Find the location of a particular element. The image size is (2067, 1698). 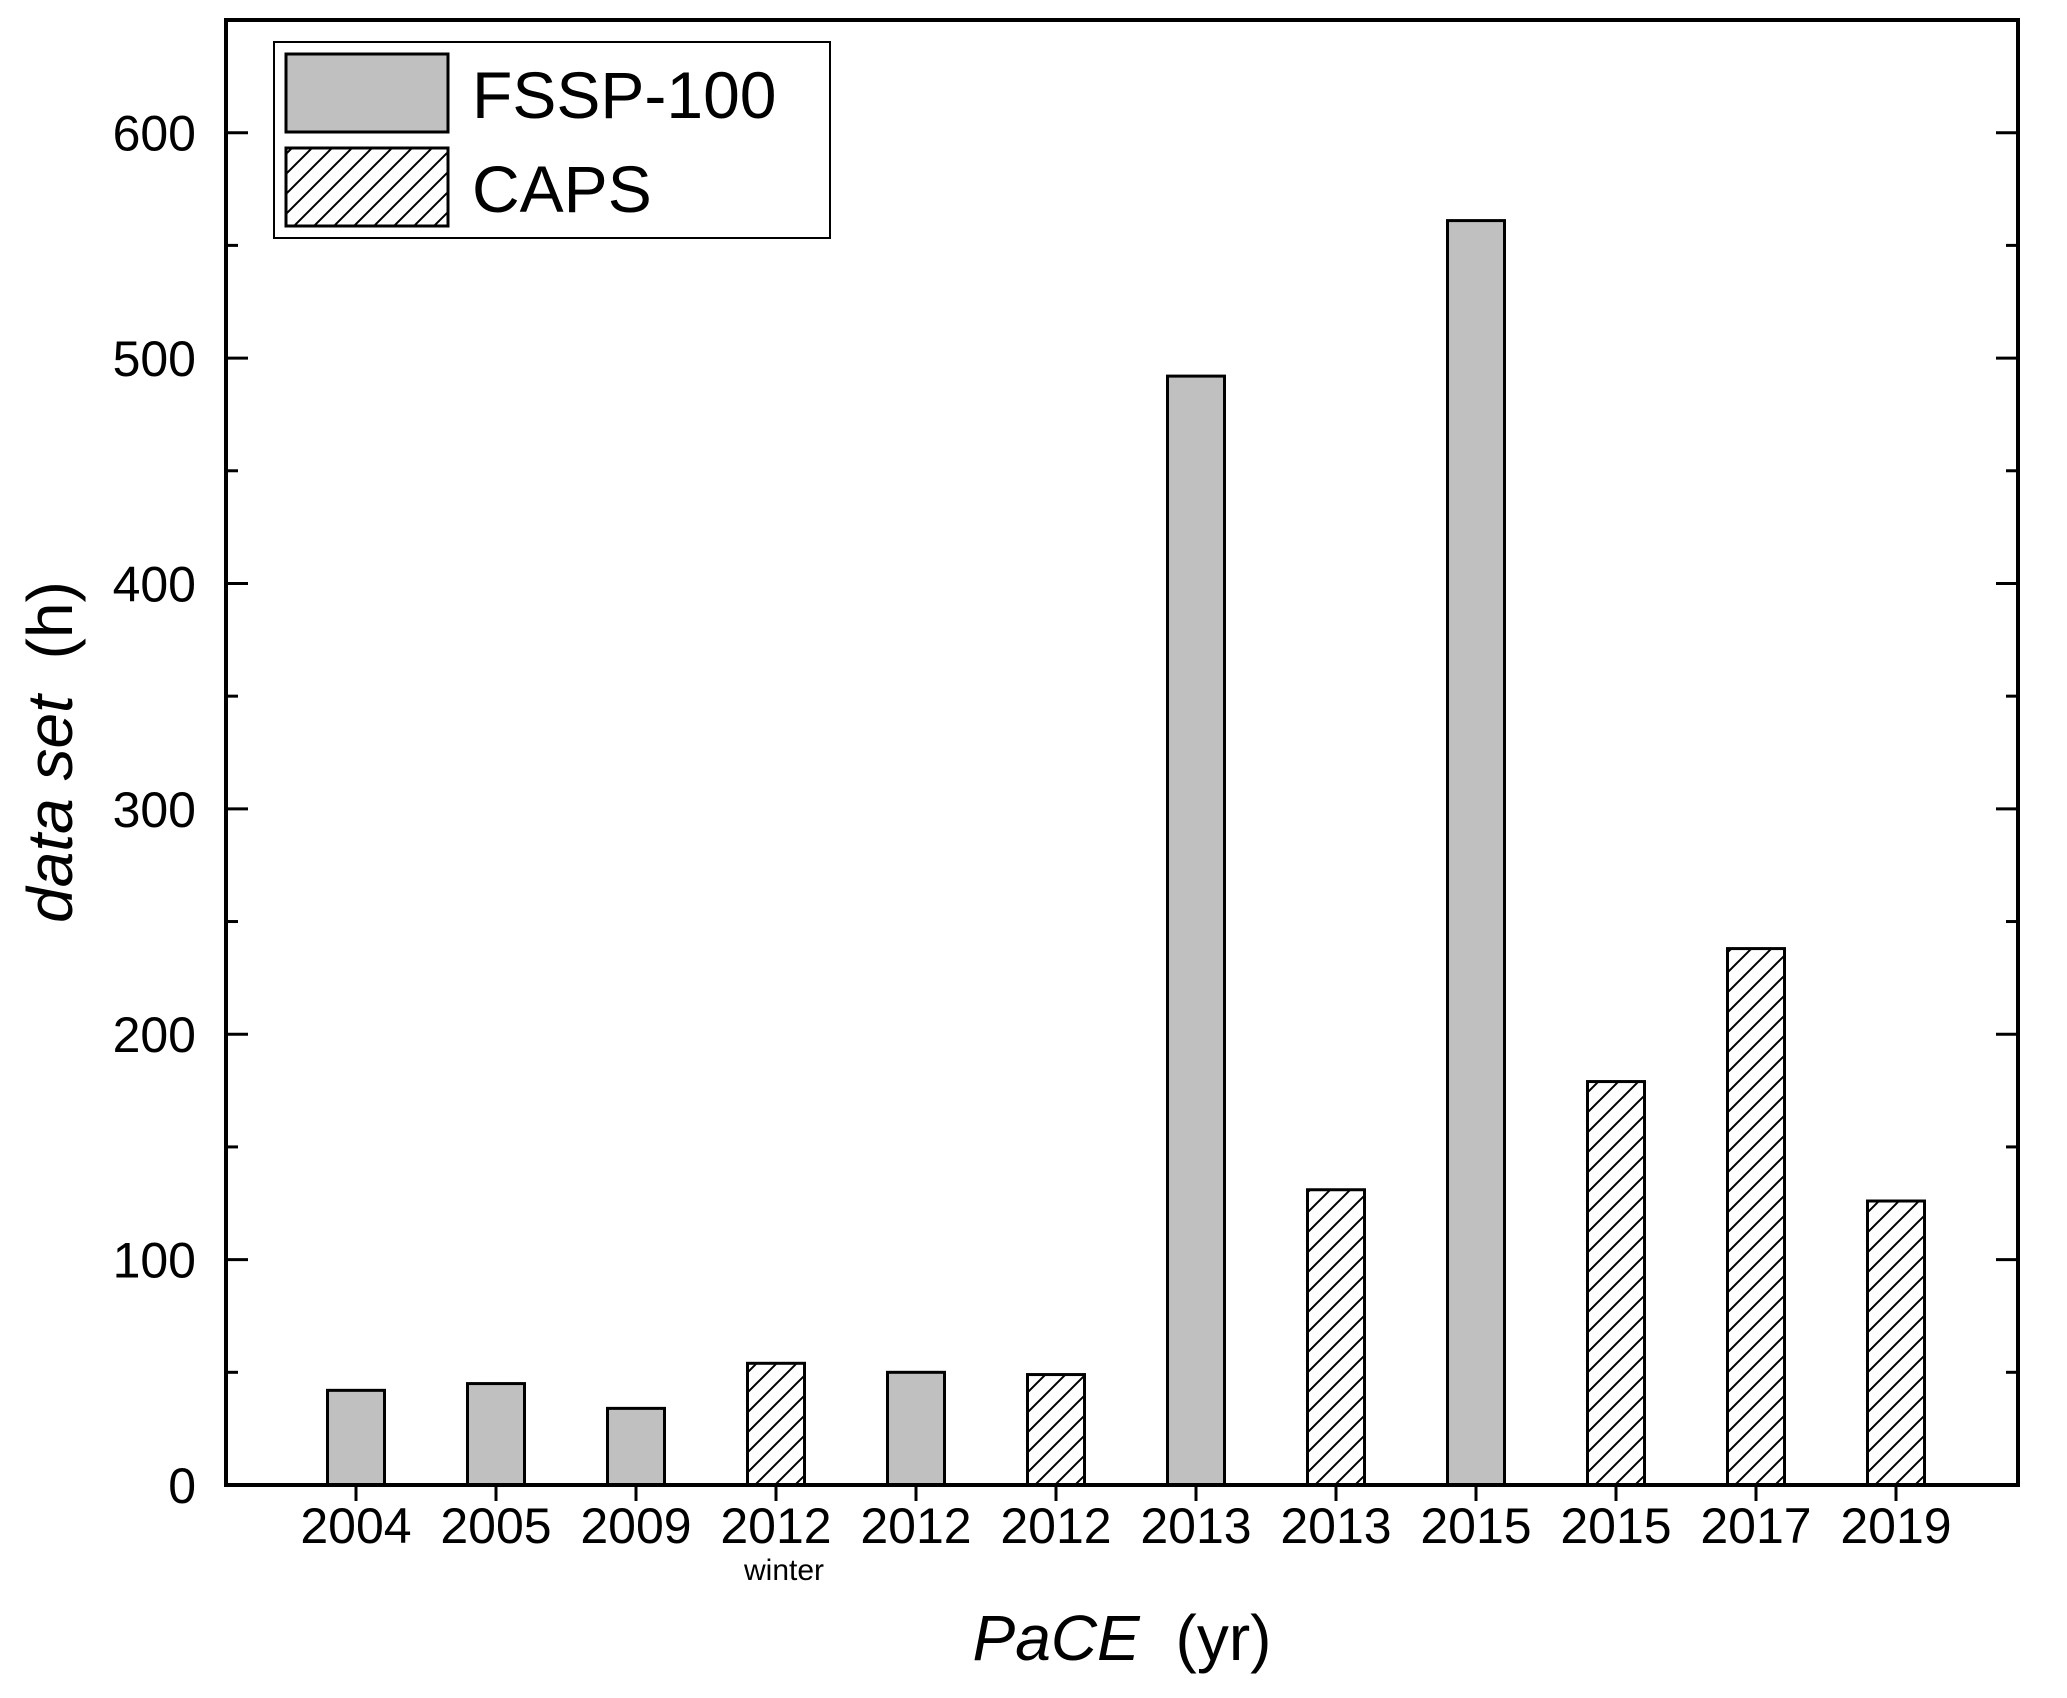

bar-caps-2015 is located at coordinates (1616, 1283).